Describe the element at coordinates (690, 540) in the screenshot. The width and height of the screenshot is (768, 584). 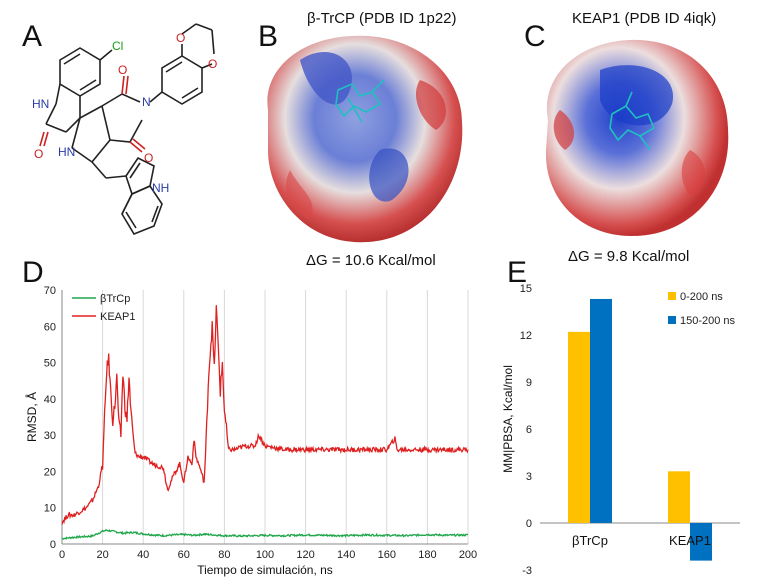
I see `x-category-label: KEAP1` at that location.